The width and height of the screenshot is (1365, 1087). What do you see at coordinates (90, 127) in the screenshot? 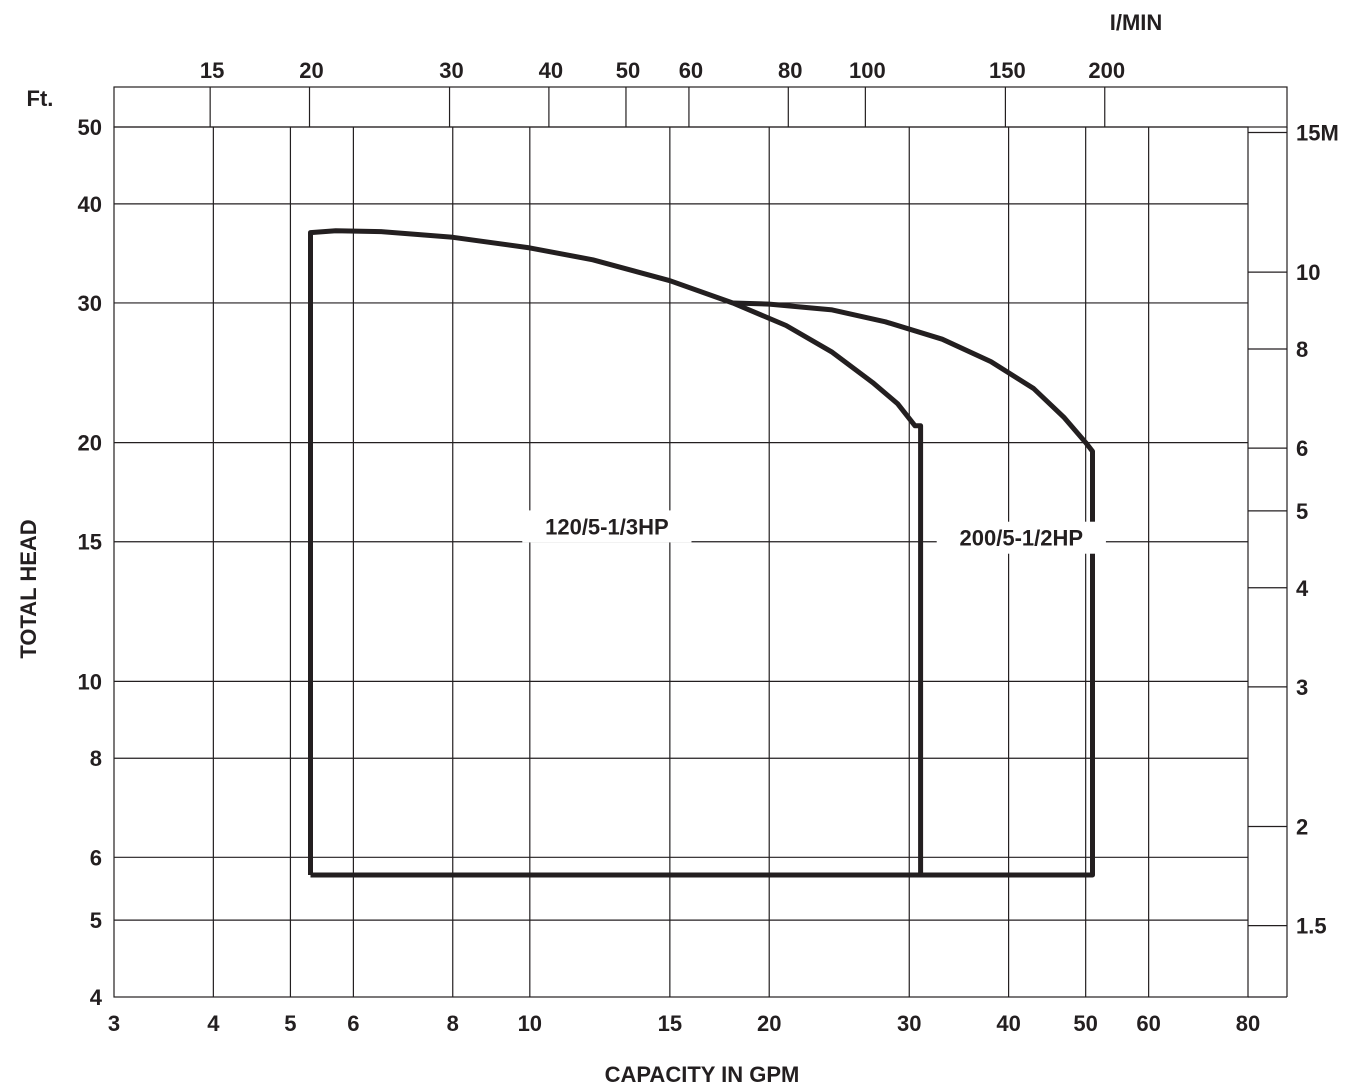
I see `y-tick-label: 50` at bounding box center [90, 127].